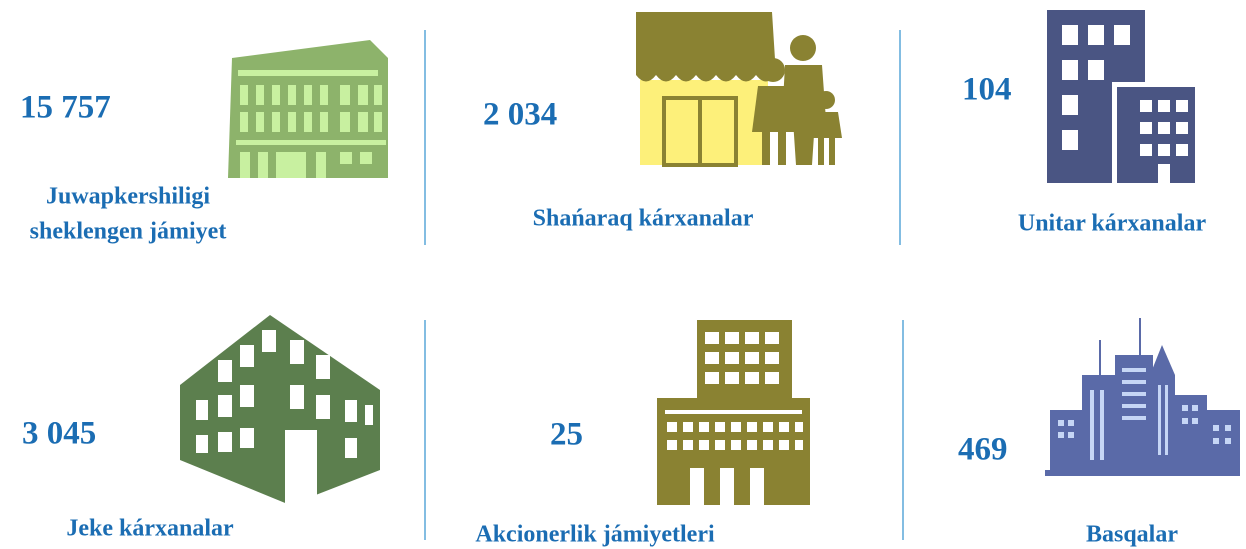 Image resolution: width=1246 pixels, height=549 pixels. I want to click on icon-office, so click(308, 109).